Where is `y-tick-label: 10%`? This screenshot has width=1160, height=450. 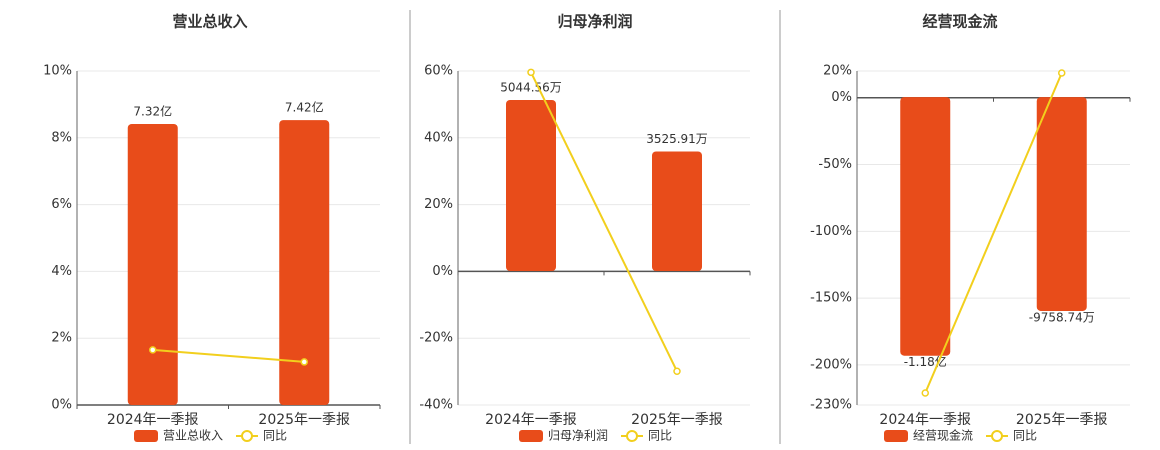
y-tick-label: 10% is located at coordinates (57, 71).